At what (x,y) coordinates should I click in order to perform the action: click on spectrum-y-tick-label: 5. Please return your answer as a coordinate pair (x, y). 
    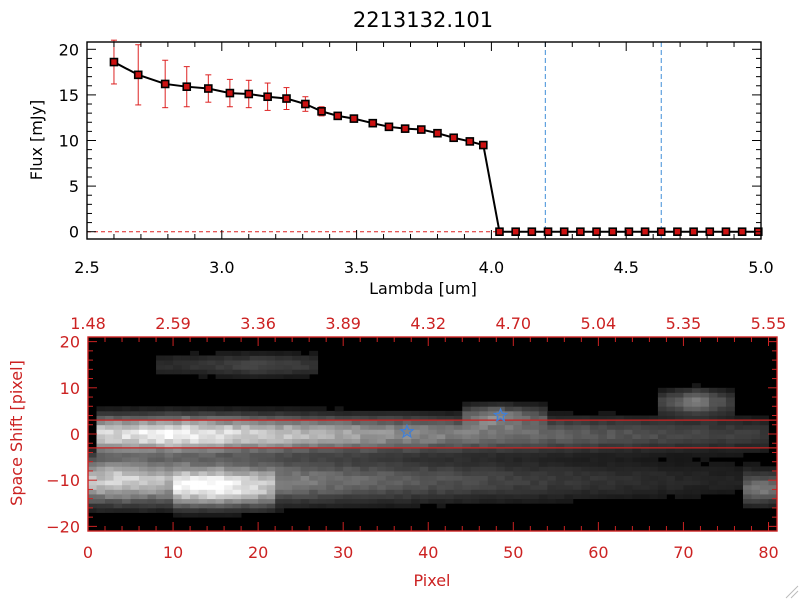
    Looking at the image, I should click on (74, 186).